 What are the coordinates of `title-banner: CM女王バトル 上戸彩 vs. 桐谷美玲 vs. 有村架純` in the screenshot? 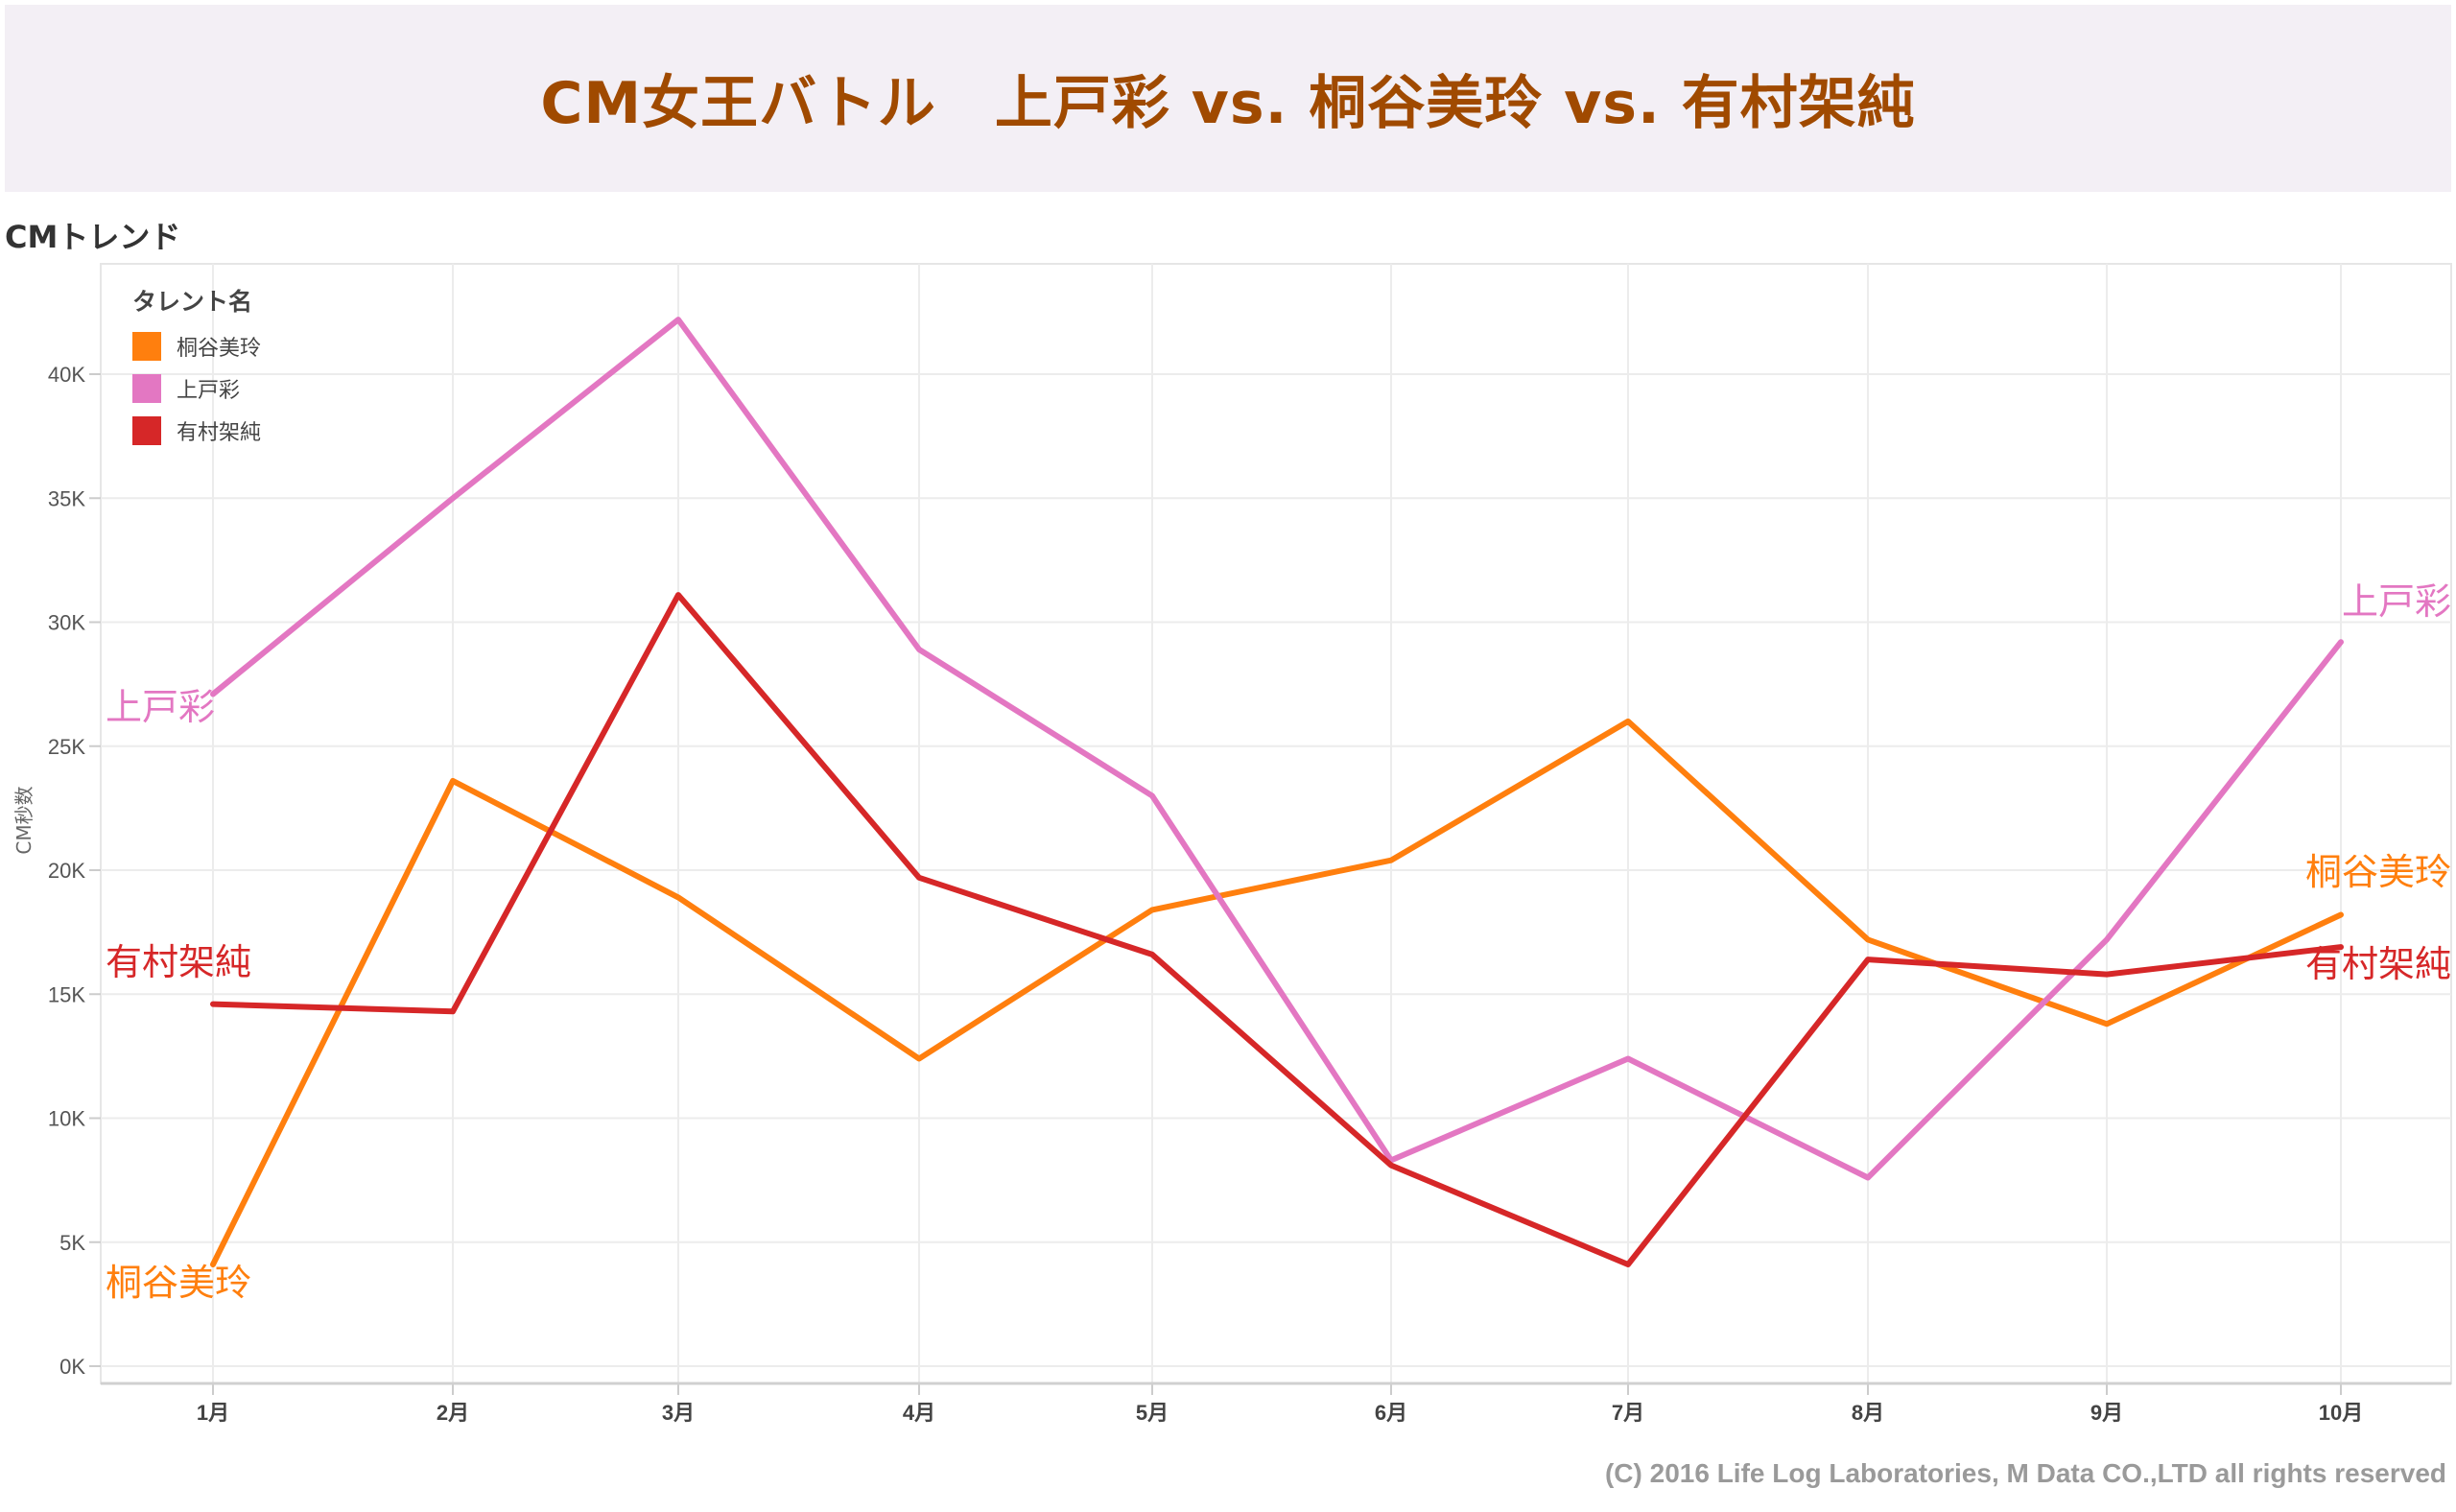 It's located at (1228, 98).